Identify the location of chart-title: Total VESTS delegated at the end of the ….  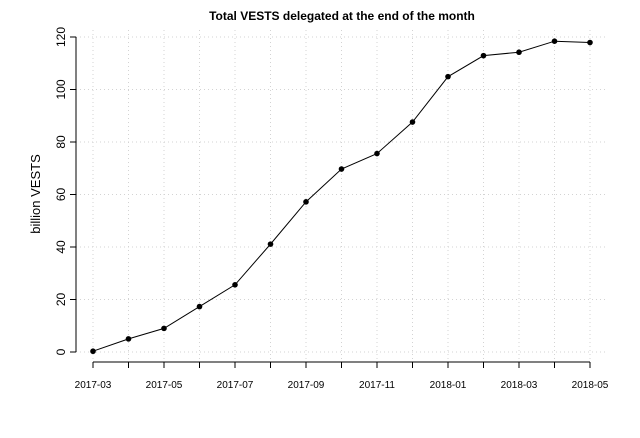
(342, 16).